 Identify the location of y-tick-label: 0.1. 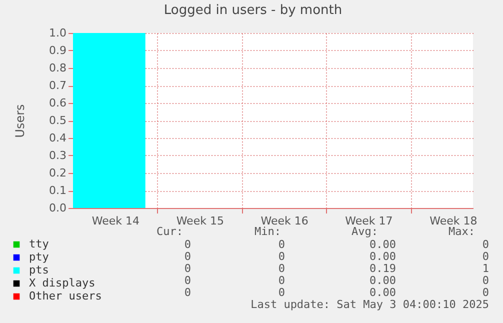
(57, 190).